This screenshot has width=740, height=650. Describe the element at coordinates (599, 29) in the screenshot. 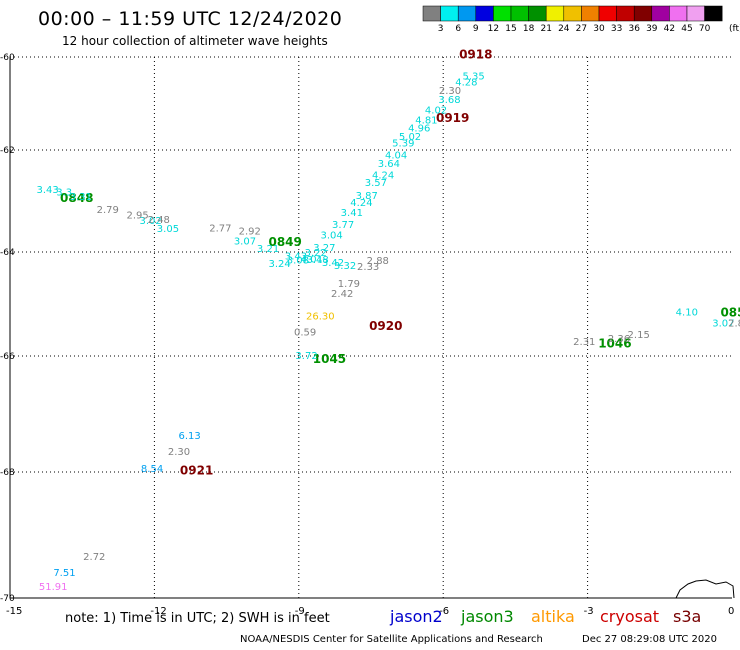

I see `color-scale-tick: 30` at that location.